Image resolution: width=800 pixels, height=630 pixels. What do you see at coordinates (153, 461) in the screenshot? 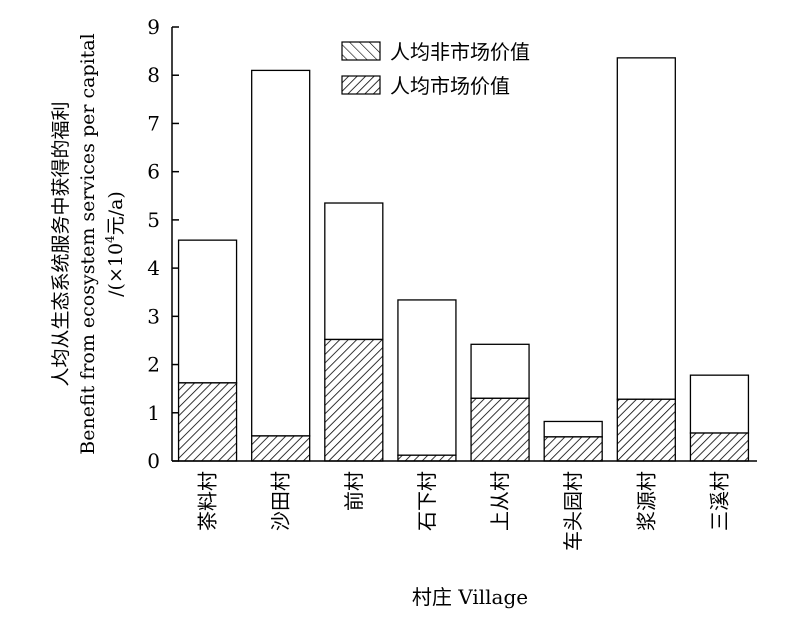
I see `y-tick-label: 0` at bounding box center [153, 461].